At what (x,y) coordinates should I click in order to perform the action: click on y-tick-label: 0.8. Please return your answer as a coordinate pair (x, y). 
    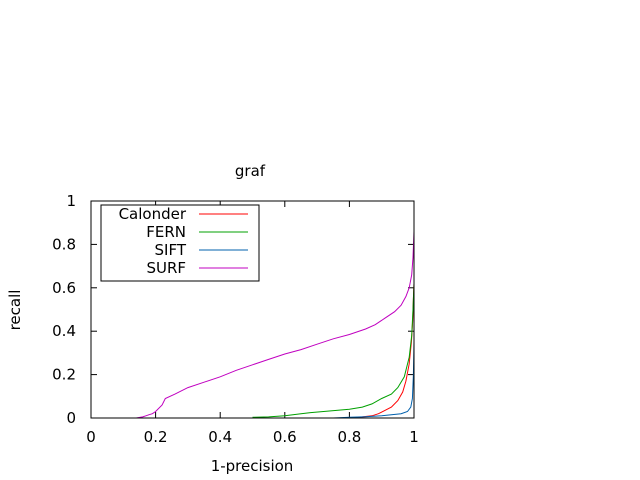
    Looking at the image, I should click on (64, 244).